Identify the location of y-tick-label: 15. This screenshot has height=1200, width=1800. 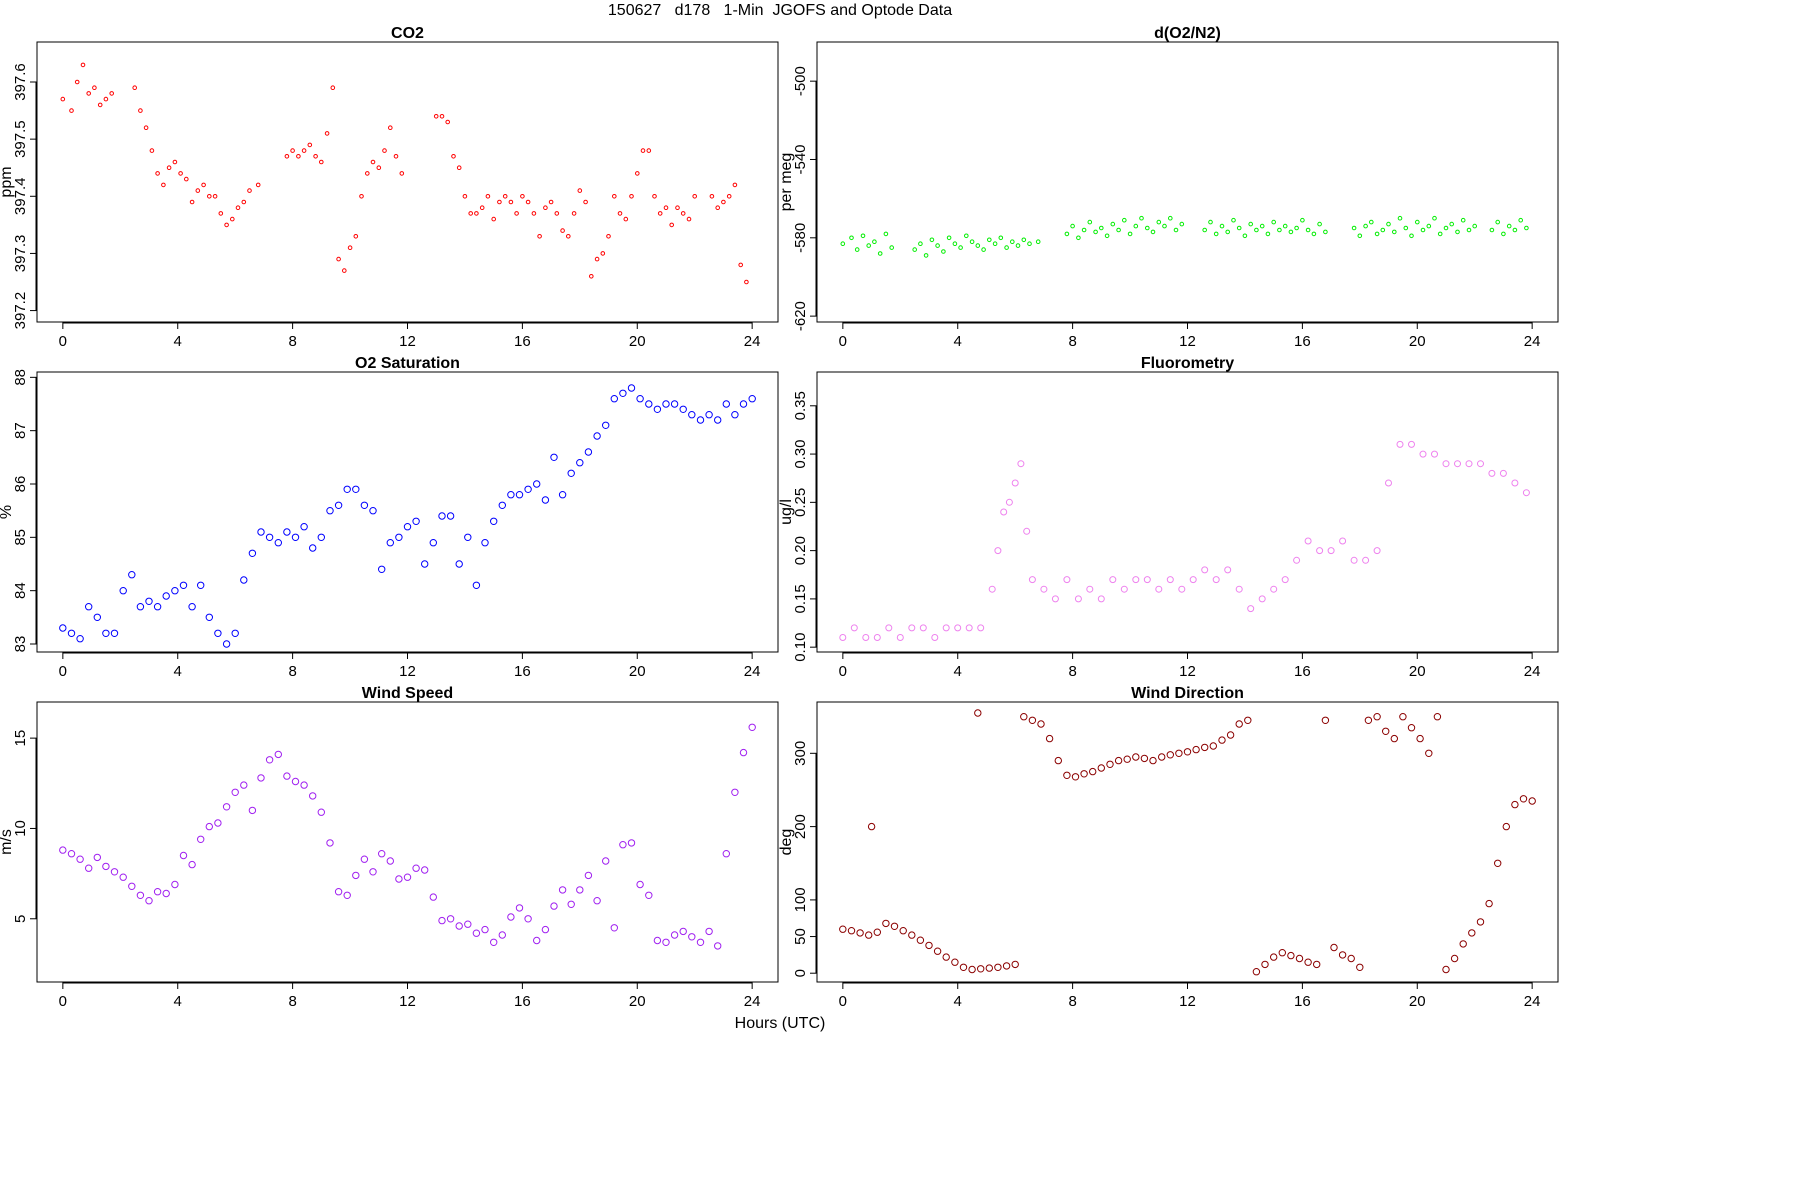
(20, 738).